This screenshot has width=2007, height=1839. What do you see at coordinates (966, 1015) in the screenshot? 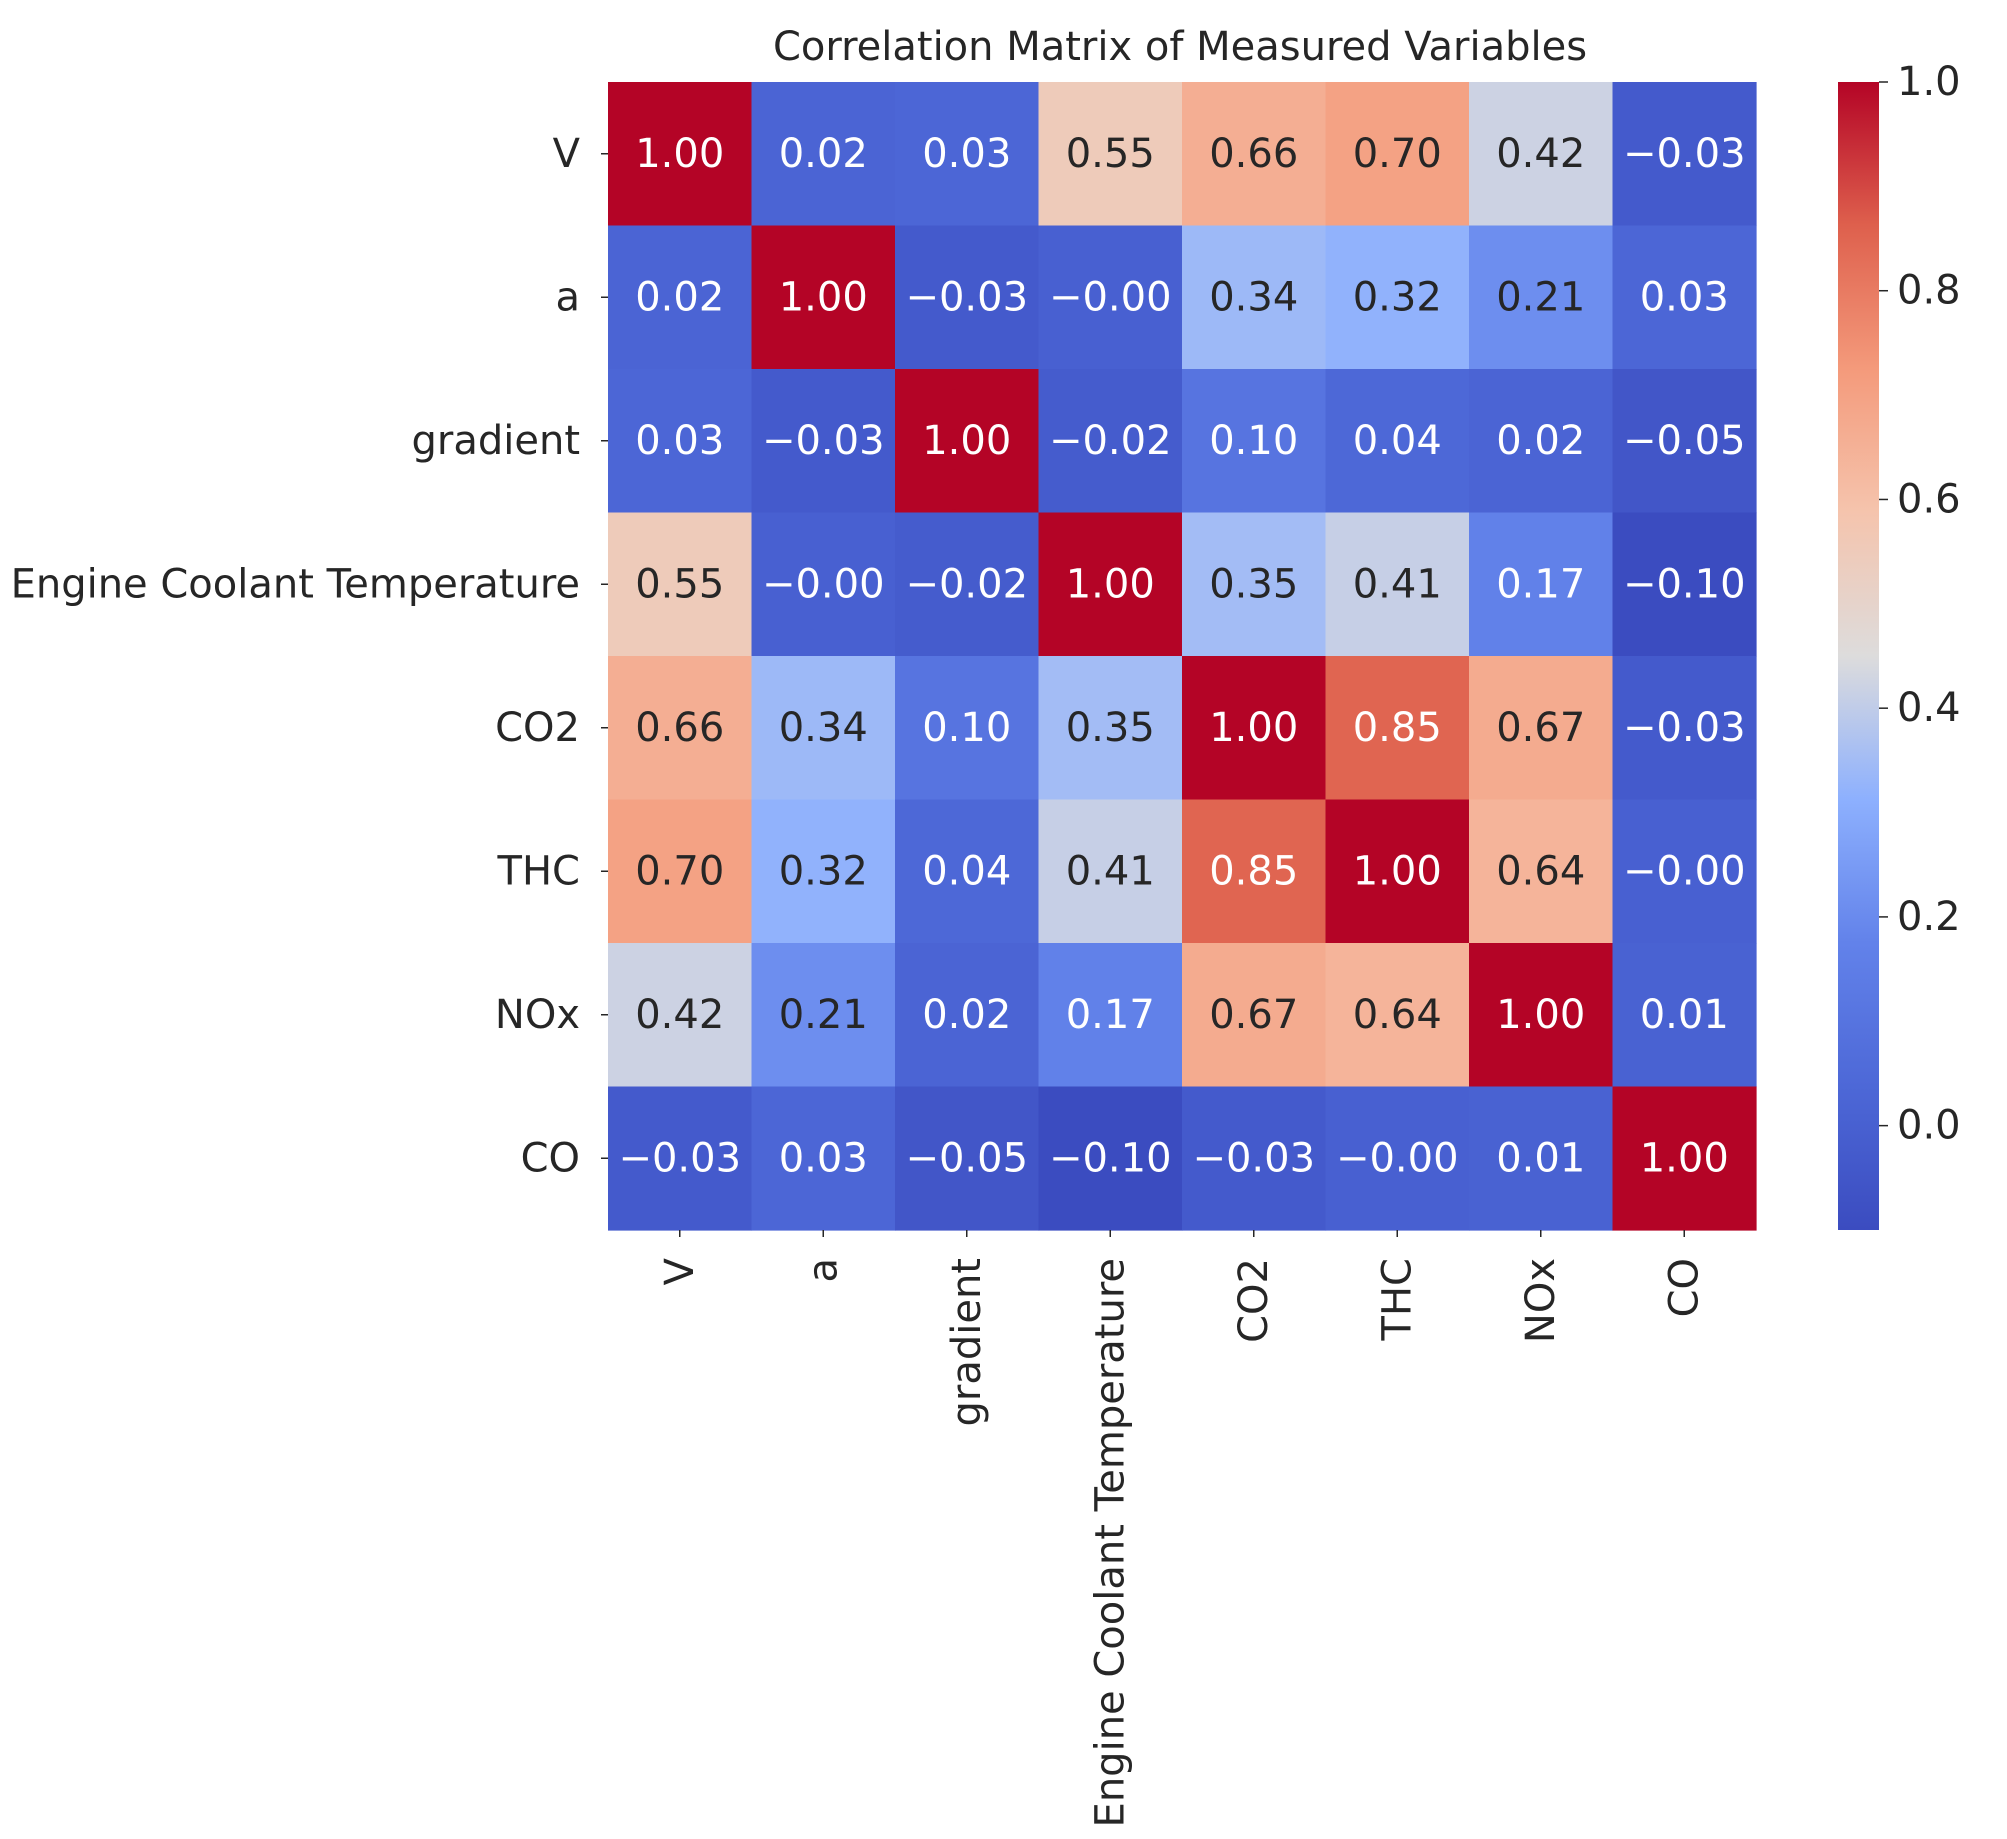
I see `cell-annotation: 0.02` at bounding box center [966, 1015].